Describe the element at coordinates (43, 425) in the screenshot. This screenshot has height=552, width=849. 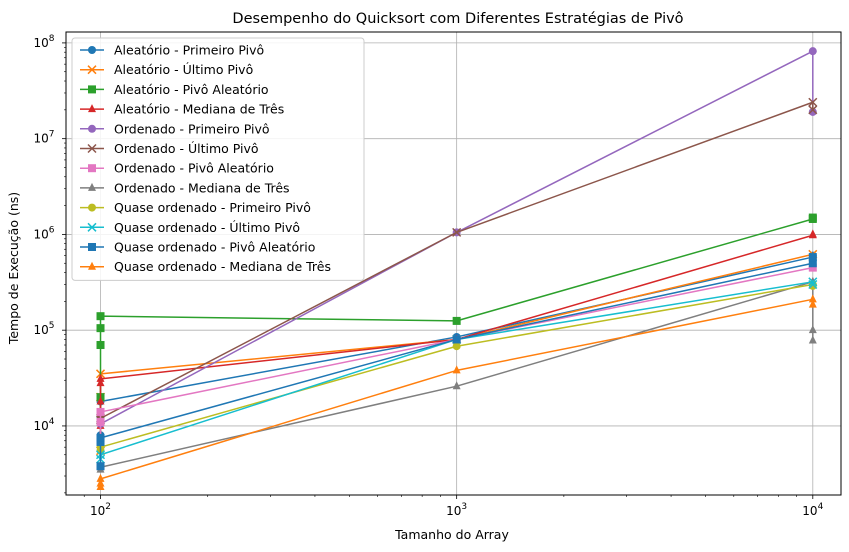
I see `y-tick-label: 10⁴` at that location.